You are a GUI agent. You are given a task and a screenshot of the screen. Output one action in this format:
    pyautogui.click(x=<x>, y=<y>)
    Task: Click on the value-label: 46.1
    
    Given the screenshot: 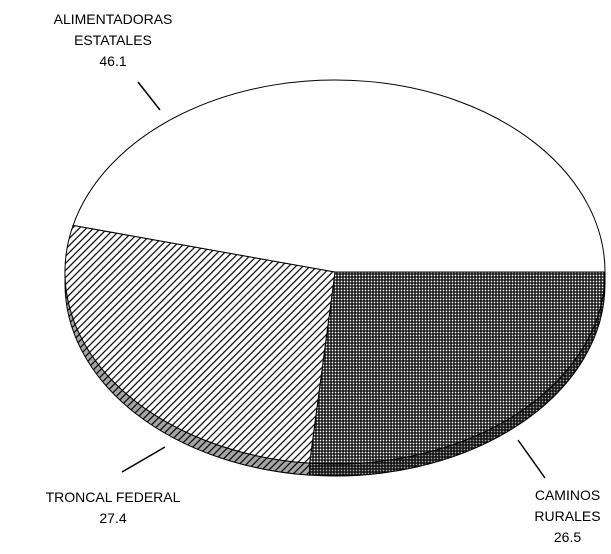 What is the action you would take?
    pyautogui.click(x=113, y=61)
    